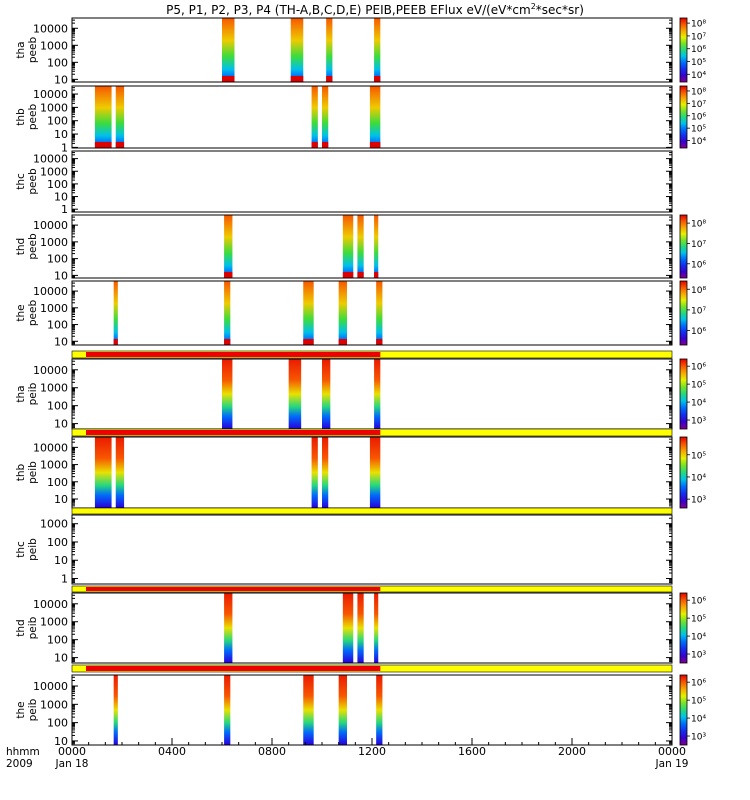  What do you see at coordinates (21, 627) in the screenshot?
I see `panel-probe-label: thd` at bounding box center [21, 627].